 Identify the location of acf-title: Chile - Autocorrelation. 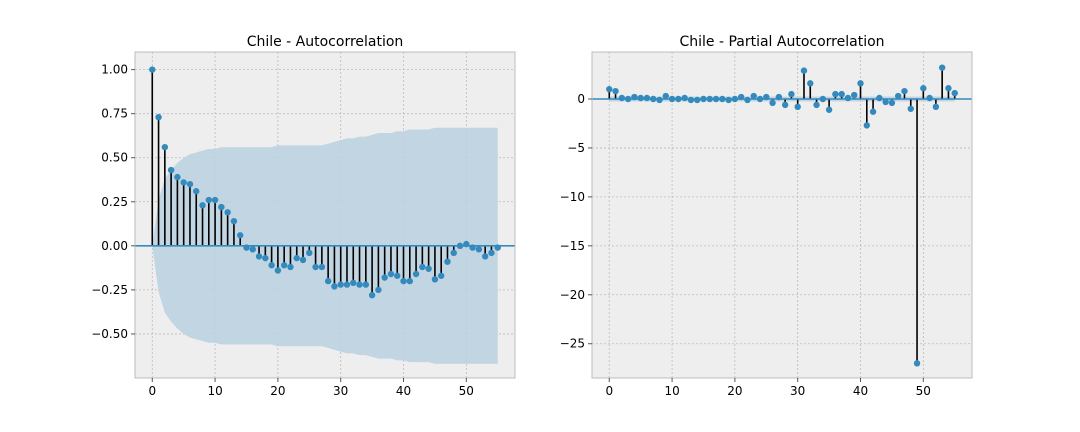
(325, 42).